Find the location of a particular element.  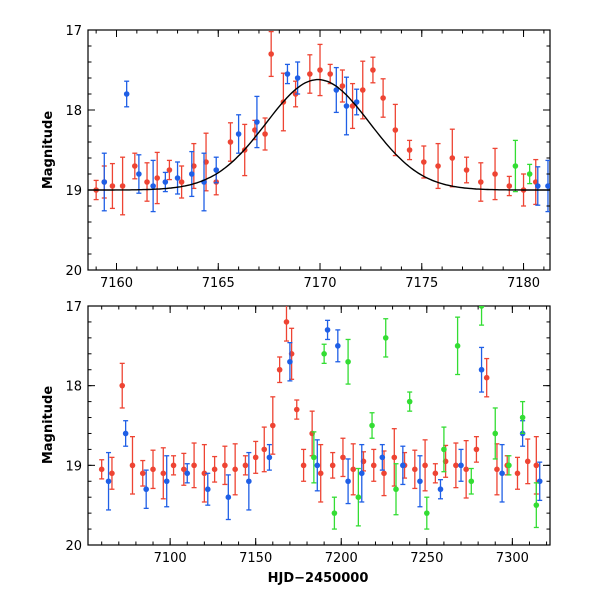

x-tick-label: 7100 is located at coordinates (170, 558).